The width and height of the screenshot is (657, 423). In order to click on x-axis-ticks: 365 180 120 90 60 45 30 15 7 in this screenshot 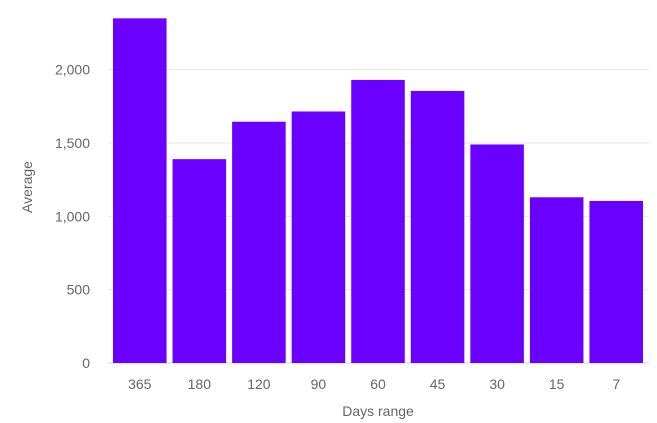, I will do `click(374, 384)`.